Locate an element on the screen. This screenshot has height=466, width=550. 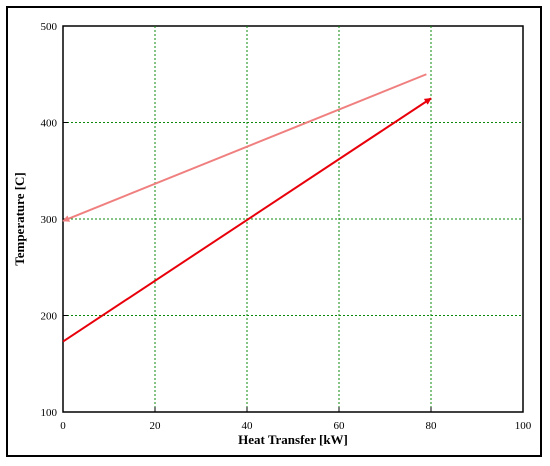
y-tick-label: 100 is located at coordinates (49, 413).